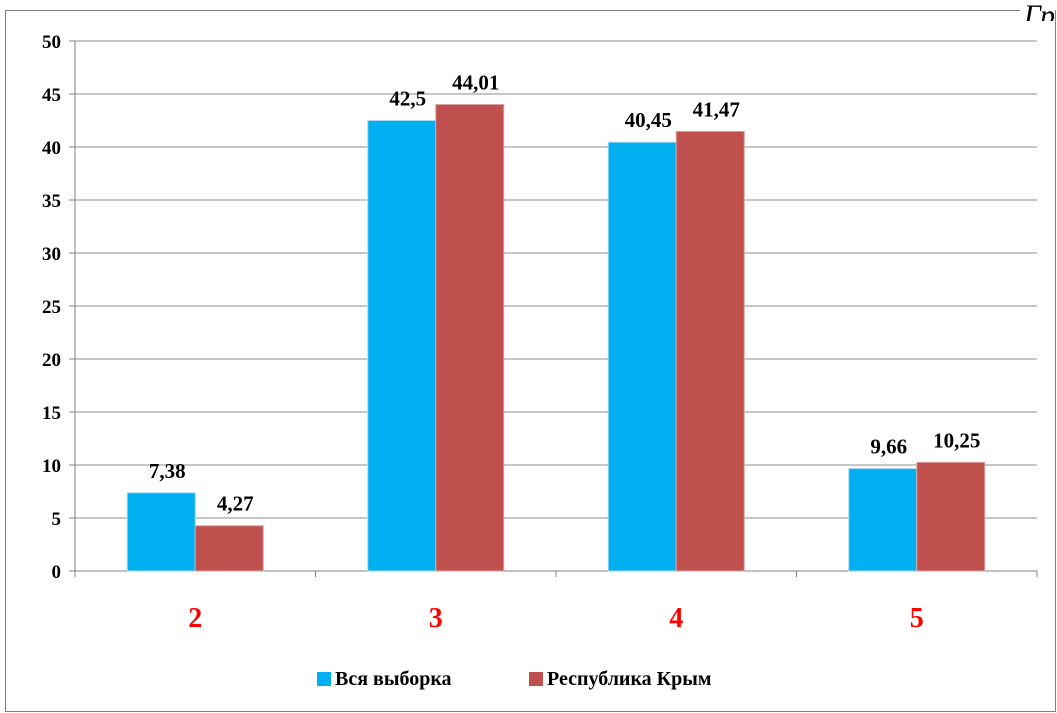  Describe the element at coordinates (393, 679) in the screenshot. I see `legend-label: Вся выборка` at that location.